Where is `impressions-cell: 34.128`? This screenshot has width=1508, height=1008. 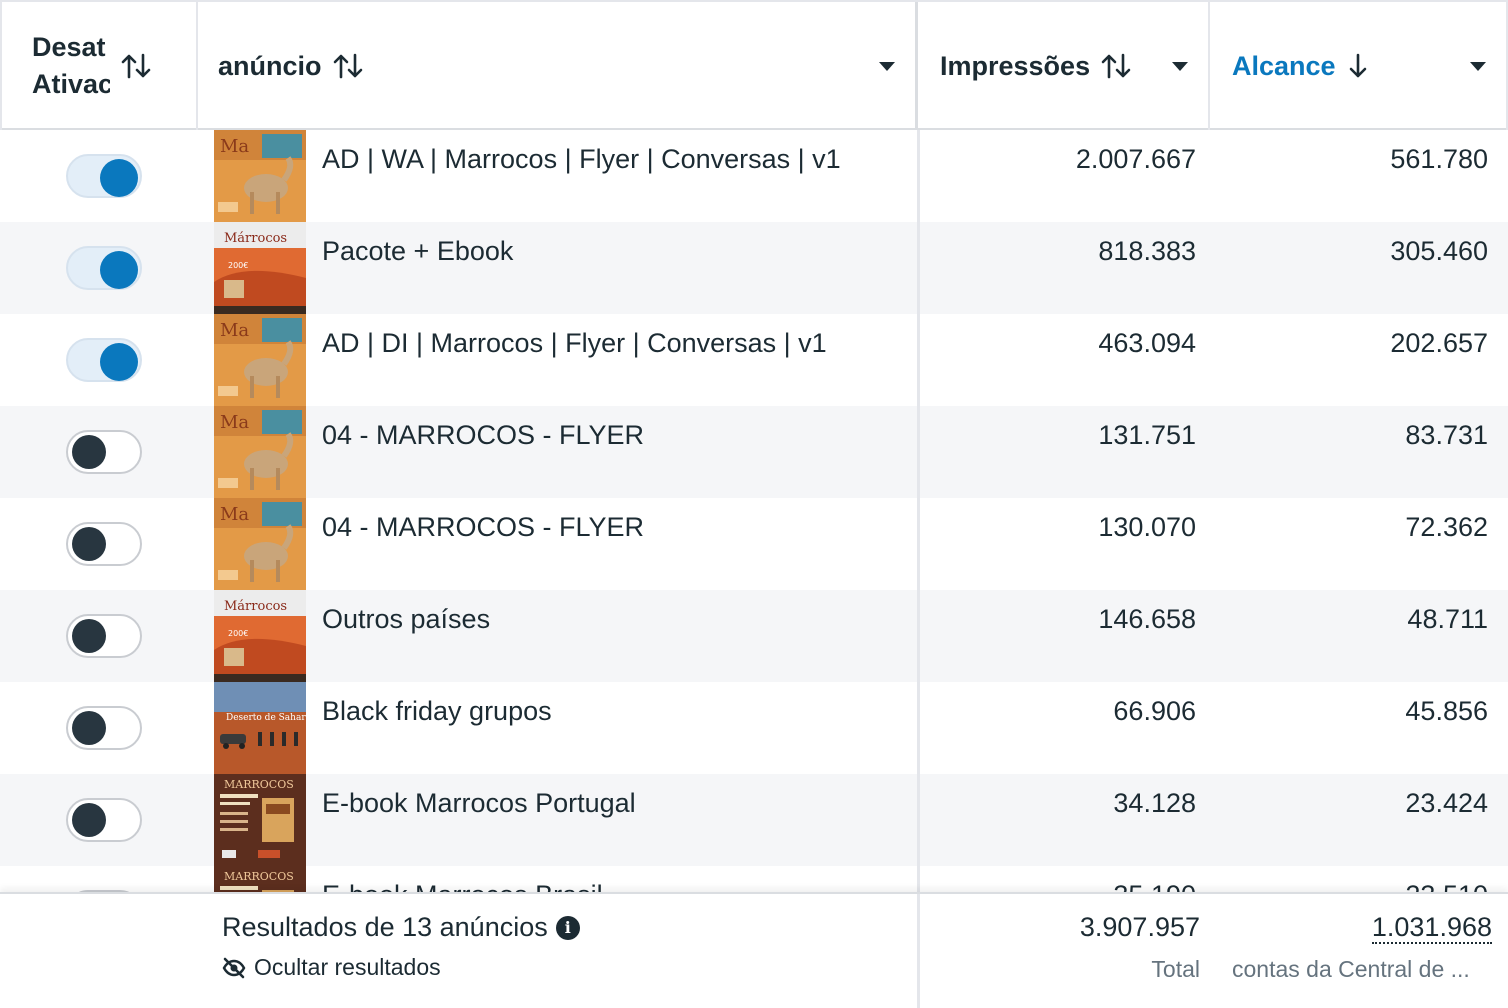
impressions-cell: 34.128 is located at coordinates (1154, 803).